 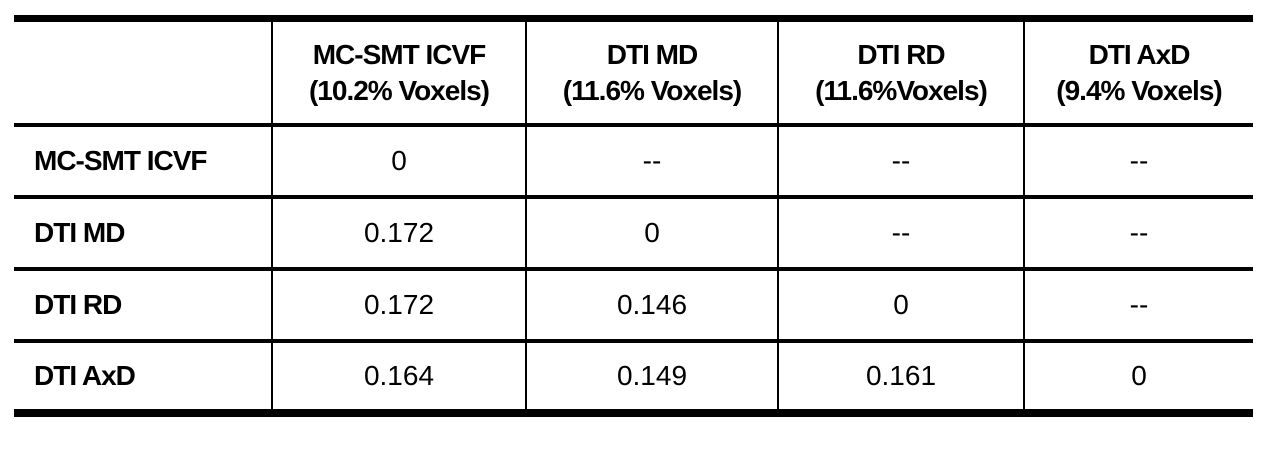 I want to click on corner-cell, so click(x=143, y=72).